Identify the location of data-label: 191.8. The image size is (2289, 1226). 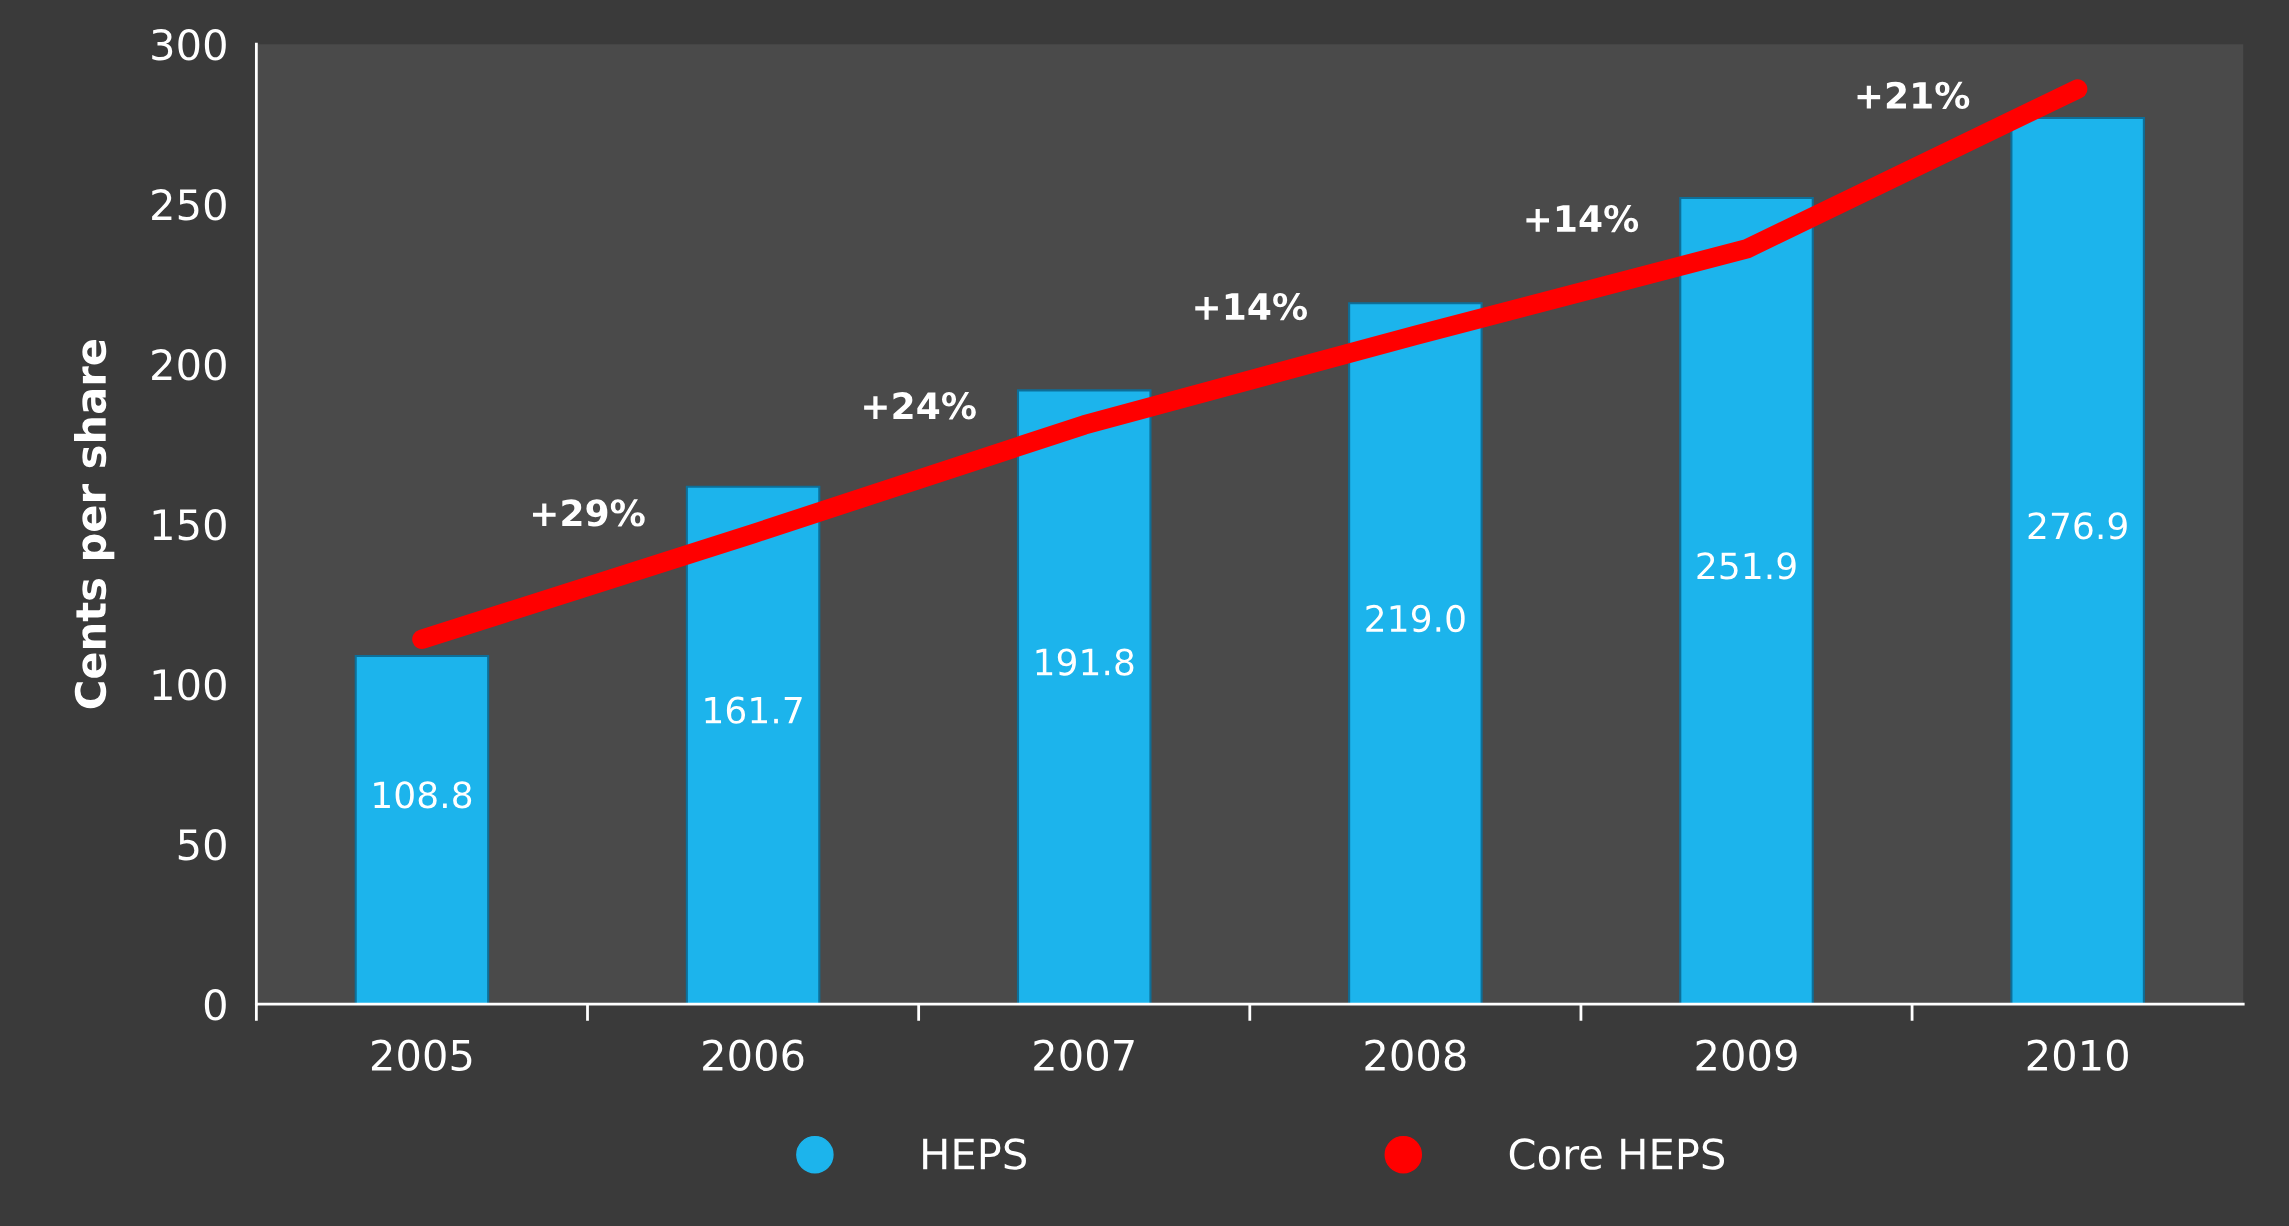
(1085, 662).